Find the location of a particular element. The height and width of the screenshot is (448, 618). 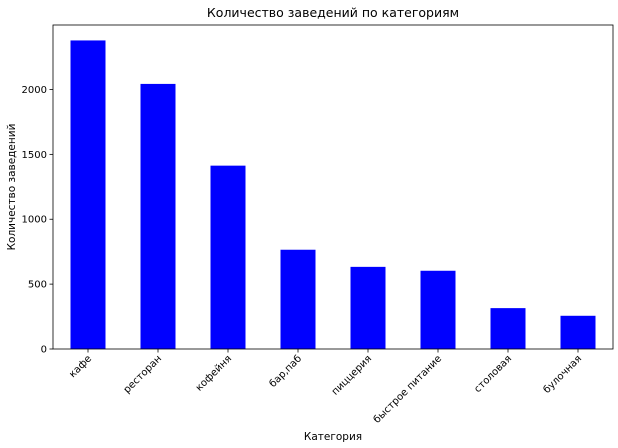

chart-title: Количество заведений по категориям is located at coordinates (333, 12).